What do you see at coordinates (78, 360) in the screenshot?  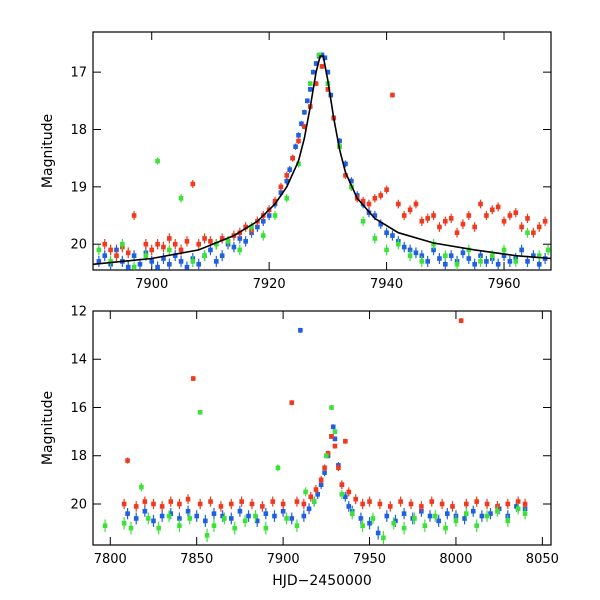 I see `y-tick-label: 14` at bounding box center [78, 360].